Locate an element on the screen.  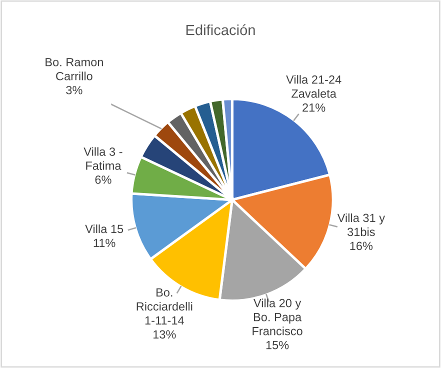
slice-label: Bo. Ramon Carrillo is located at coordinates (74, 69).